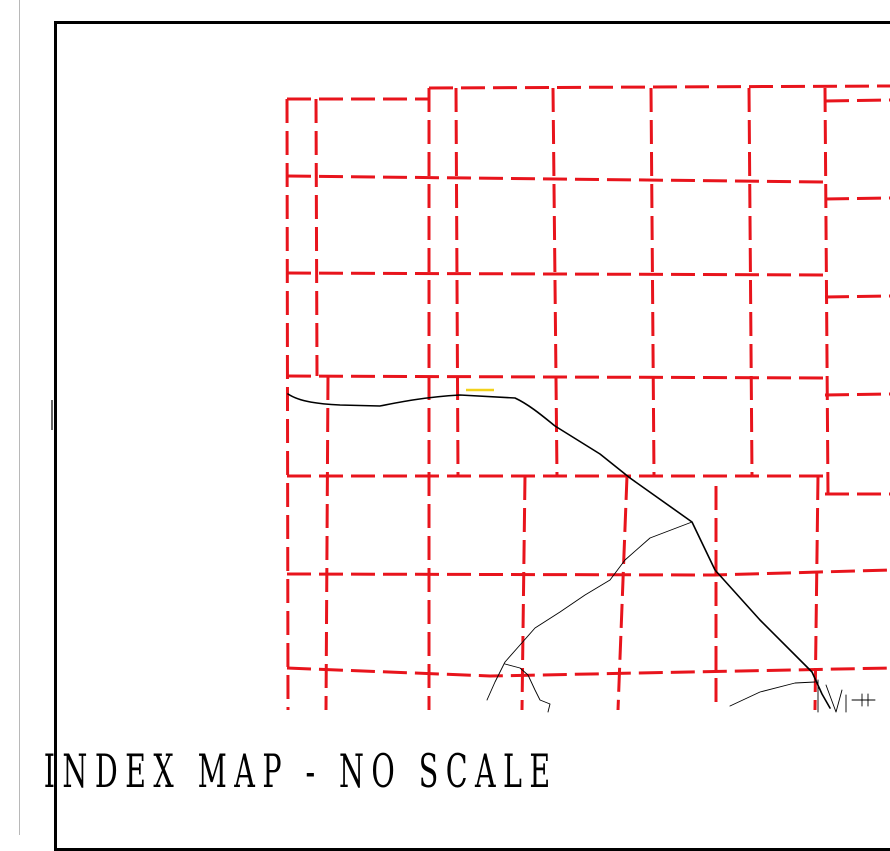 The width and height of the screenshot is (890, 851). What do you see at coordinates (588, 285) in the screenshot?
I see `grid-line-h3` at bounding box center [588, 285].